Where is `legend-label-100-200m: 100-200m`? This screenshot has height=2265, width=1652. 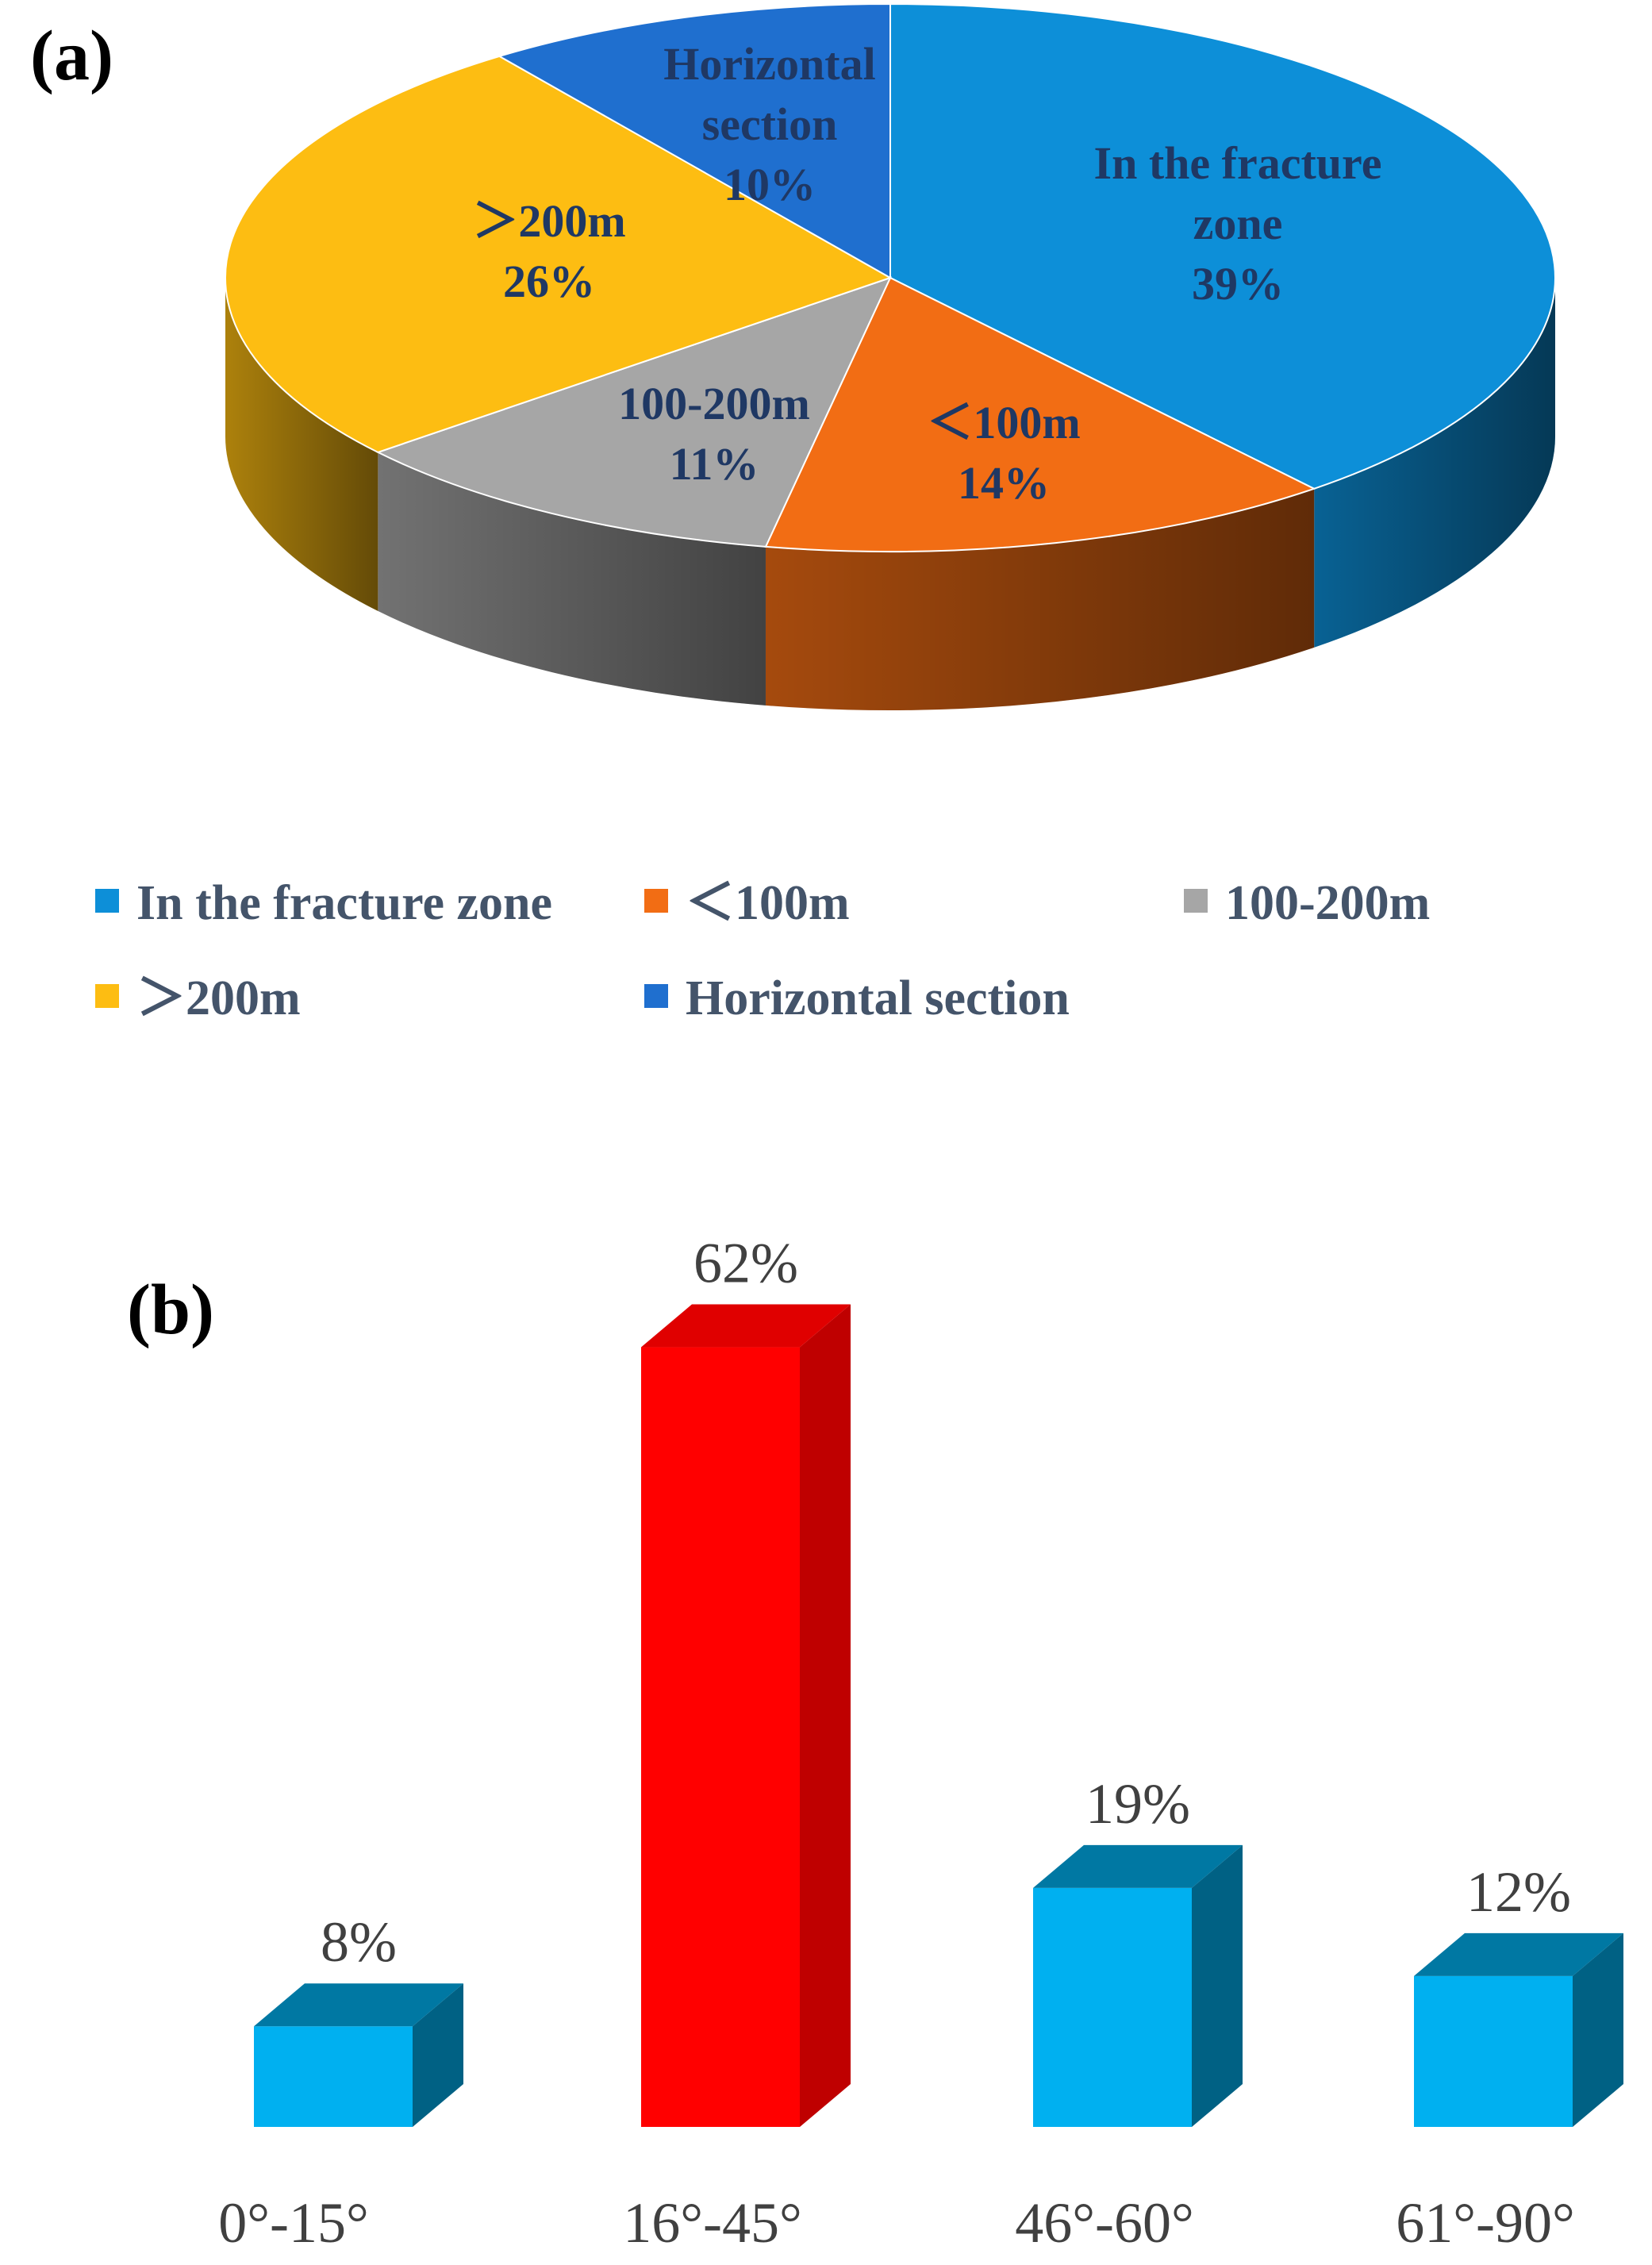
legend-label-100-200m: 100-200m is located at coordinates (1327, 903).